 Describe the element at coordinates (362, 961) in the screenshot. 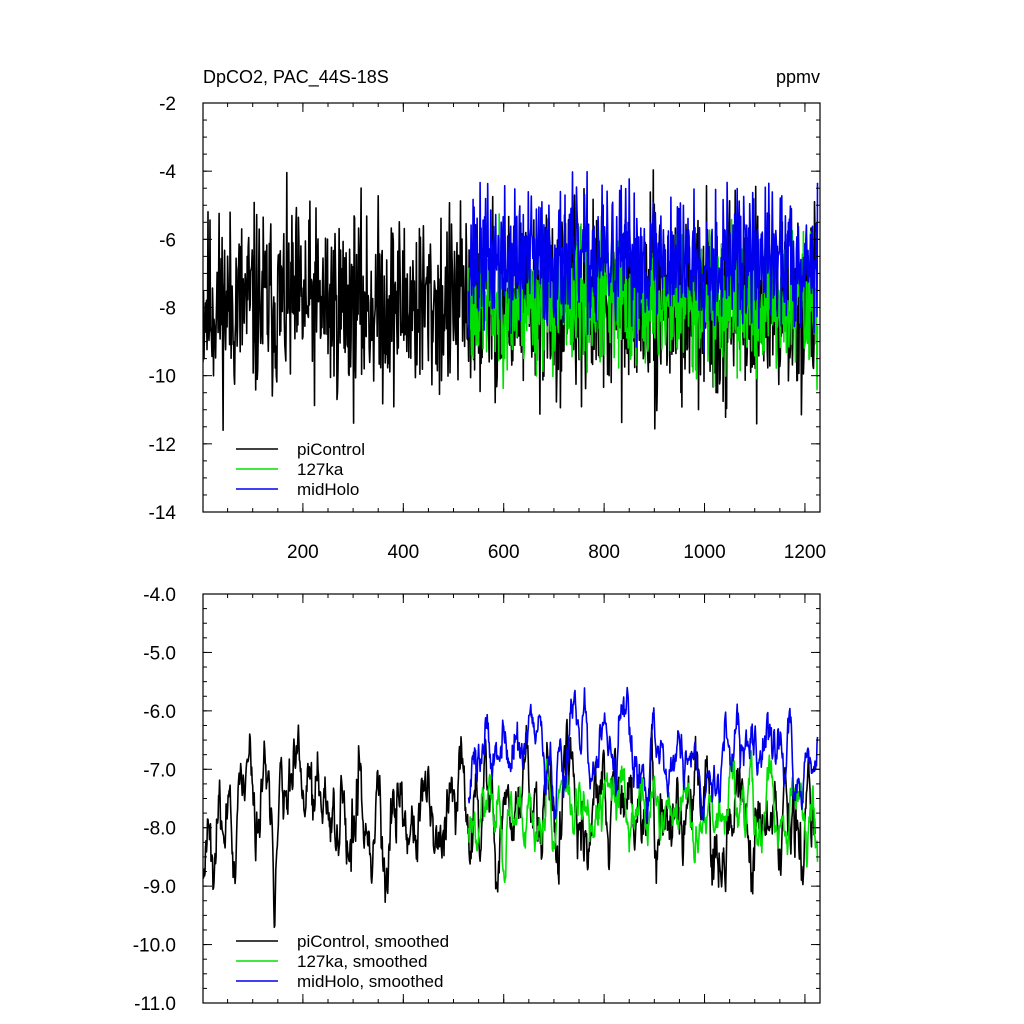

I see `legend-label-1: 127ka, smoothed` at that location.